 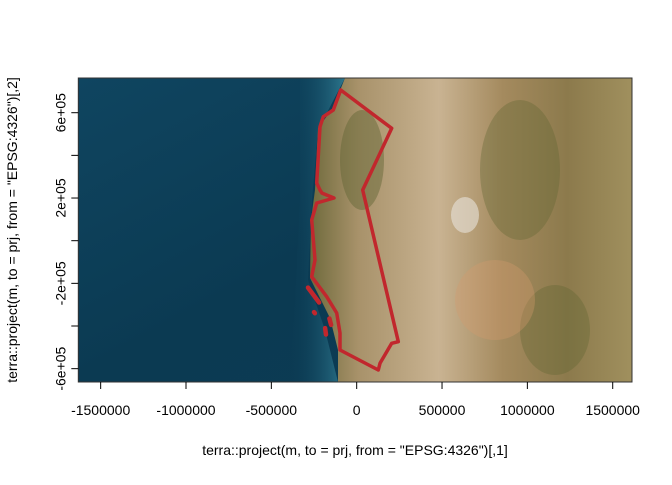 What do you see at coordinates (272, 410) in the screenshot?
I see `x-tick-label: -500000` at bounding box center [272, 410].